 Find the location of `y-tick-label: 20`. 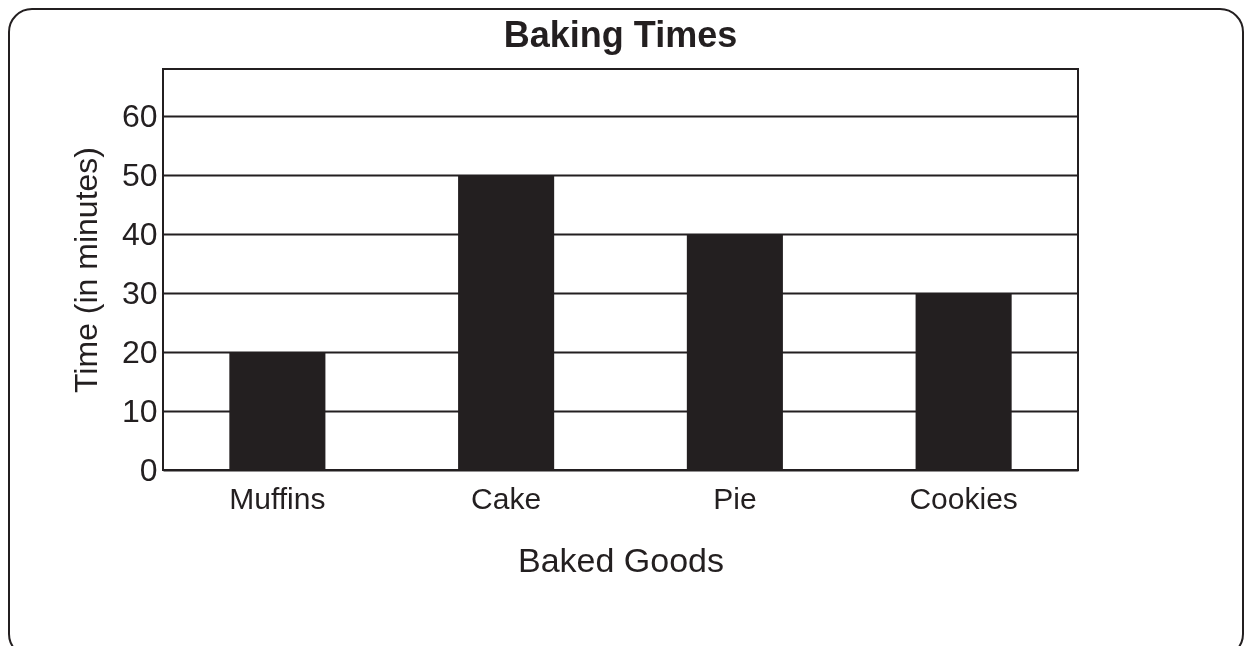

y-tick-label: 20 is located at coordinates (139, 351).